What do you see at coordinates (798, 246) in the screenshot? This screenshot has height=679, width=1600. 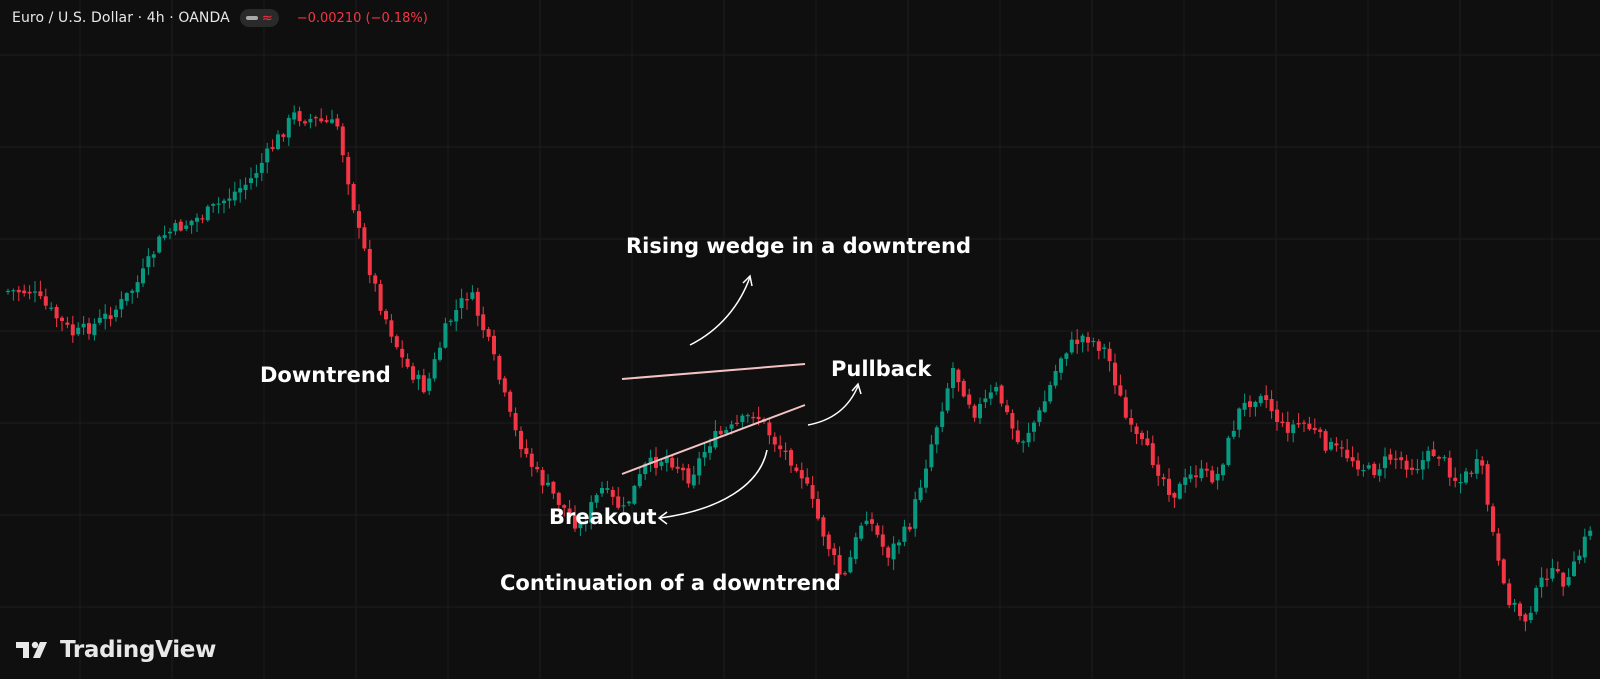 I see `rising-wedge-label: Rising wedge in a downtrend` at bounding box center [798, 246].